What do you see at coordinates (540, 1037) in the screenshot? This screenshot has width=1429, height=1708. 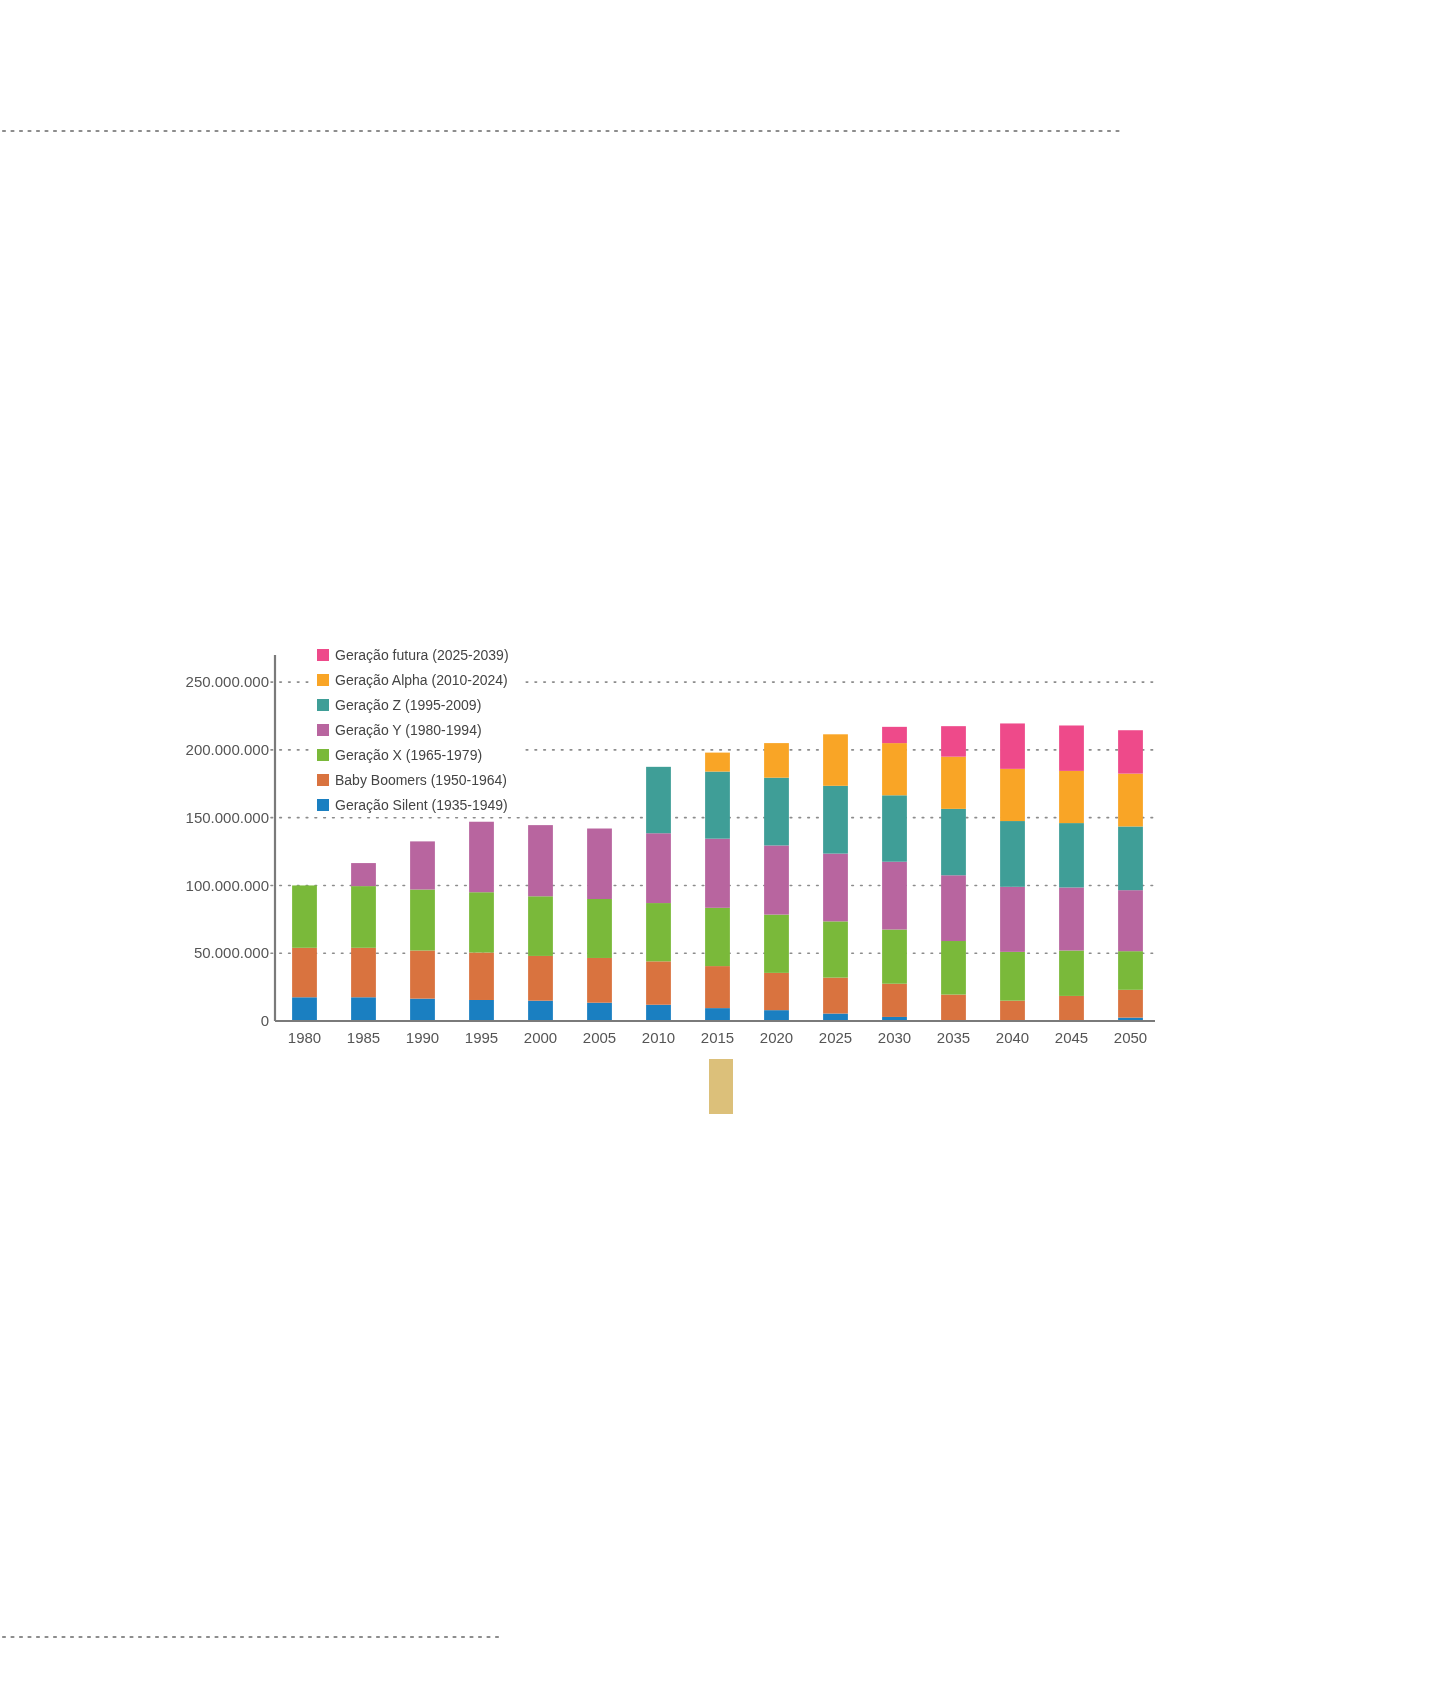 I see `x-tick-label: 2000` at bounding box center [540, 1037].